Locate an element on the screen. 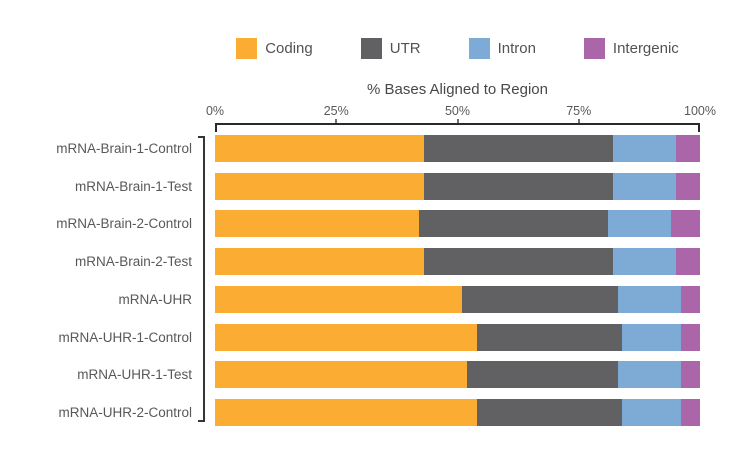 Image resolution: width=736 pixels, height=475 pixels. legend-item-utr: UTR is located at coordinates (390, 48).